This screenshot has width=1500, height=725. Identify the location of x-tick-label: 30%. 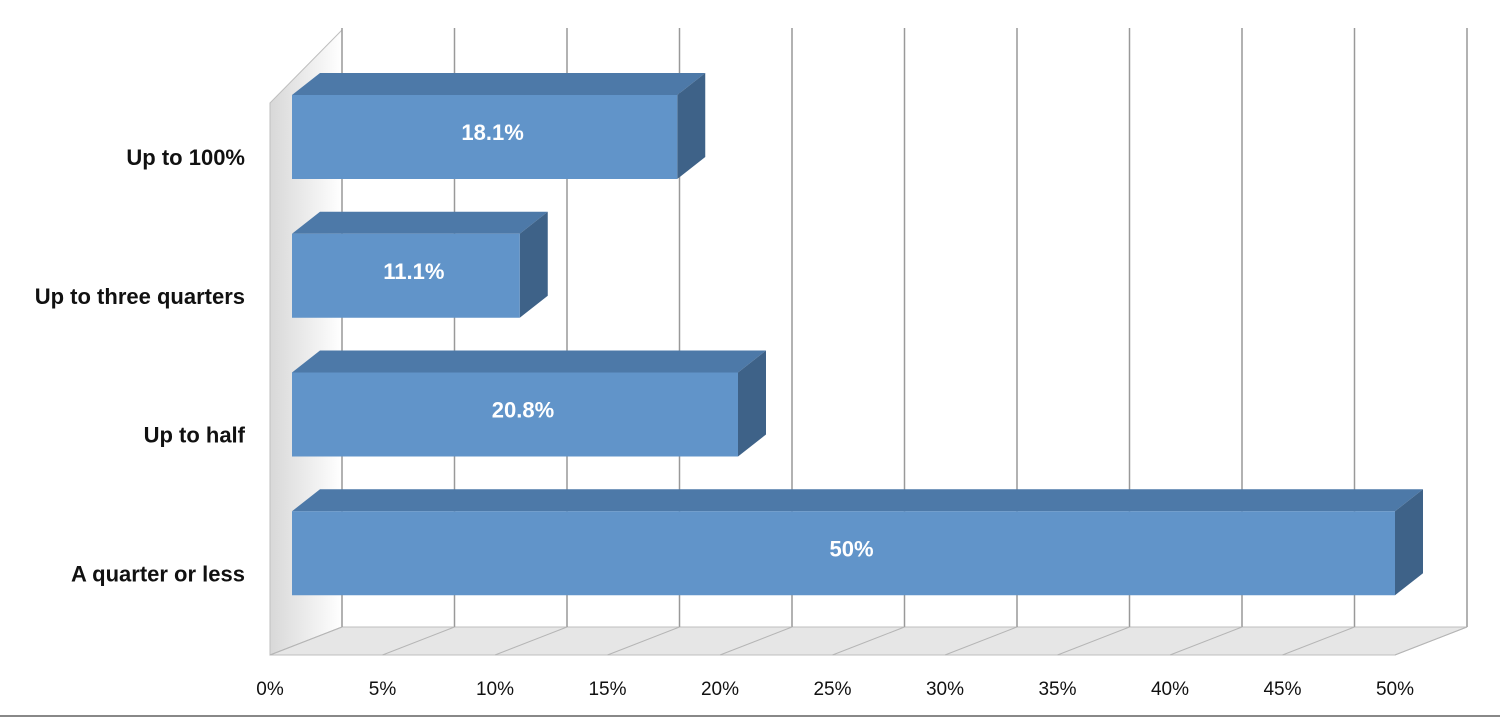
(945, 689).